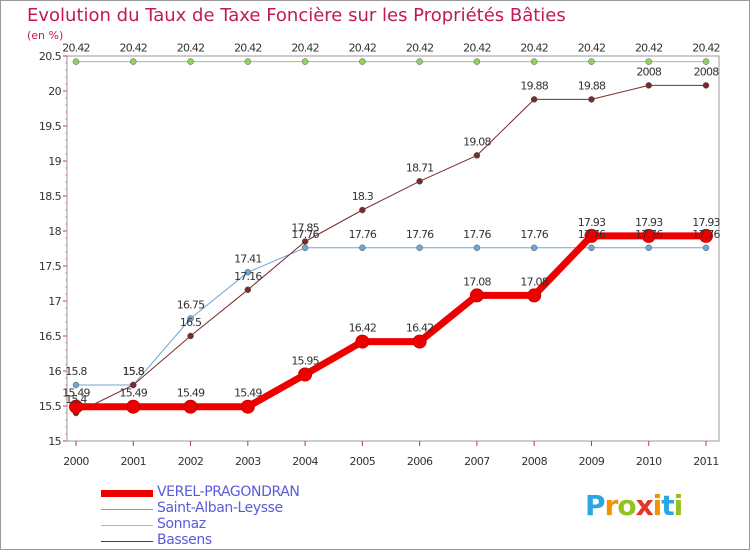 This screenshot has height=550, width=750. I want to click on x-tick-label: 2009, so click(592, 461).